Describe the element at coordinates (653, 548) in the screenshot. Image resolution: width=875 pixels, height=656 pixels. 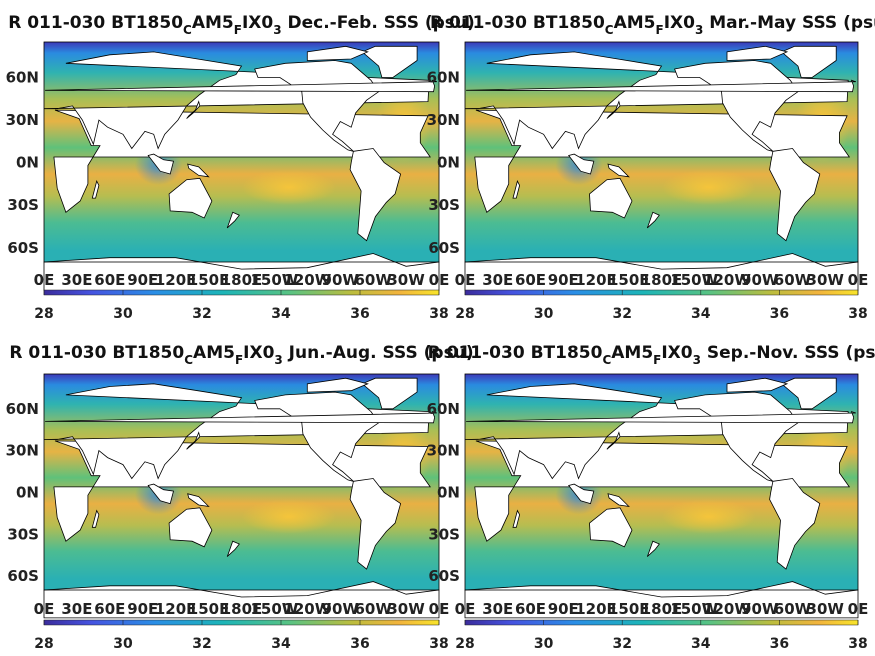
I see `land-nz` at that location.